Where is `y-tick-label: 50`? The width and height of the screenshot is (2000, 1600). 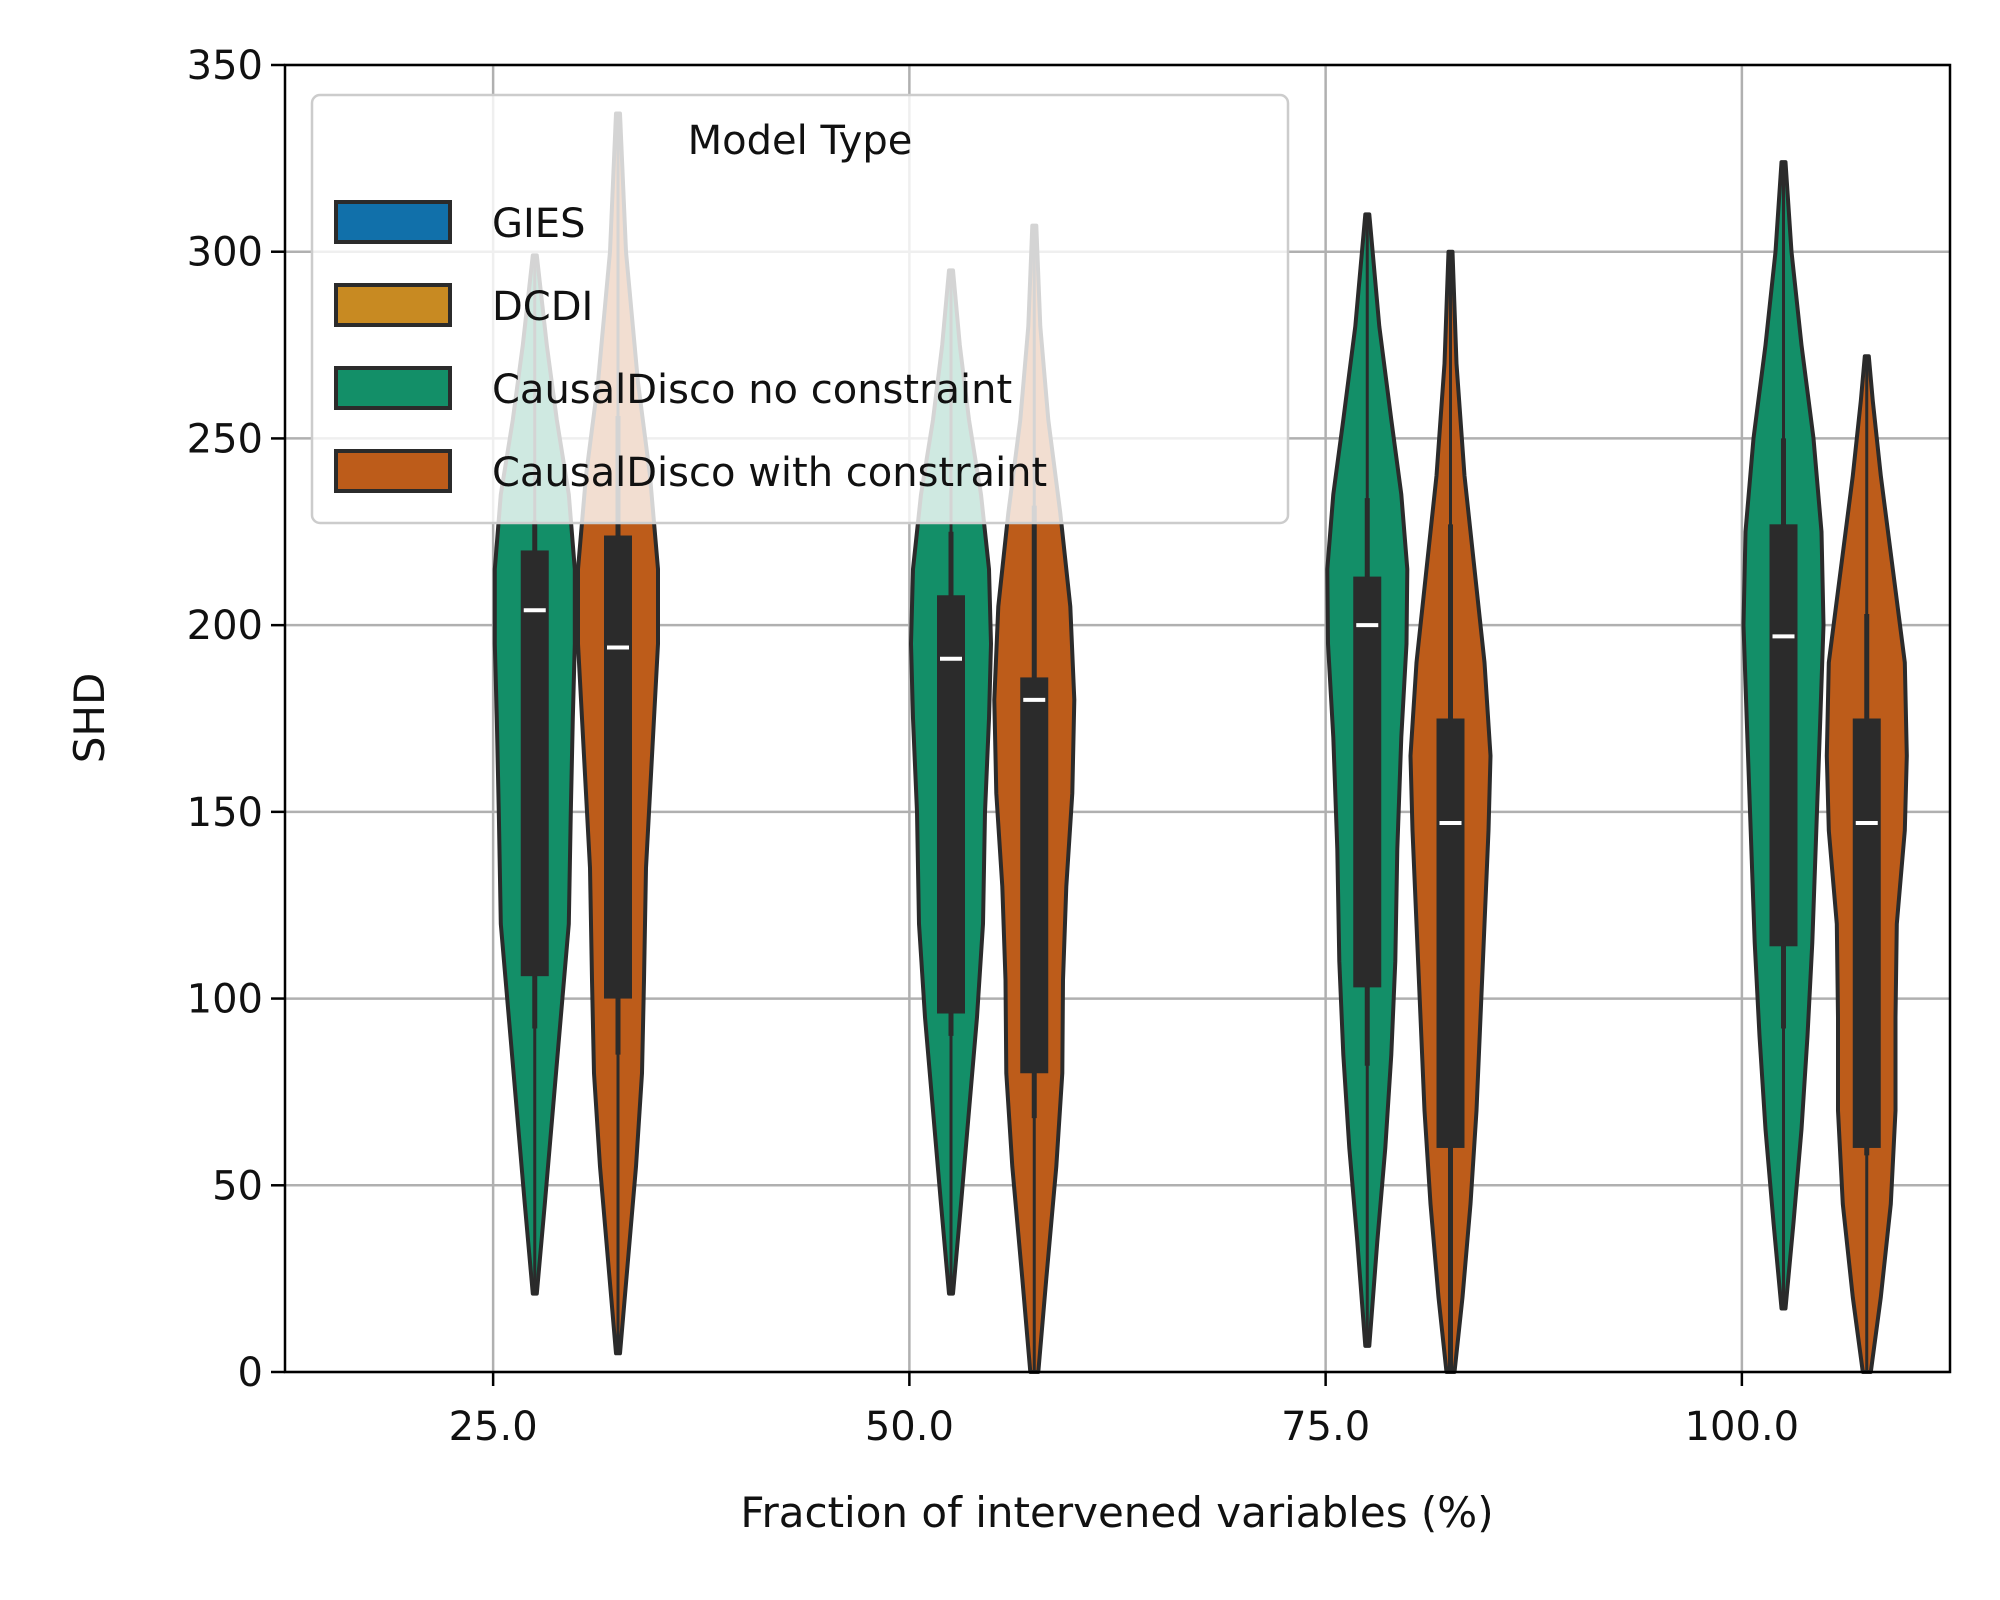 y-tick-label: 50 is located at coordinates (237, 1186).